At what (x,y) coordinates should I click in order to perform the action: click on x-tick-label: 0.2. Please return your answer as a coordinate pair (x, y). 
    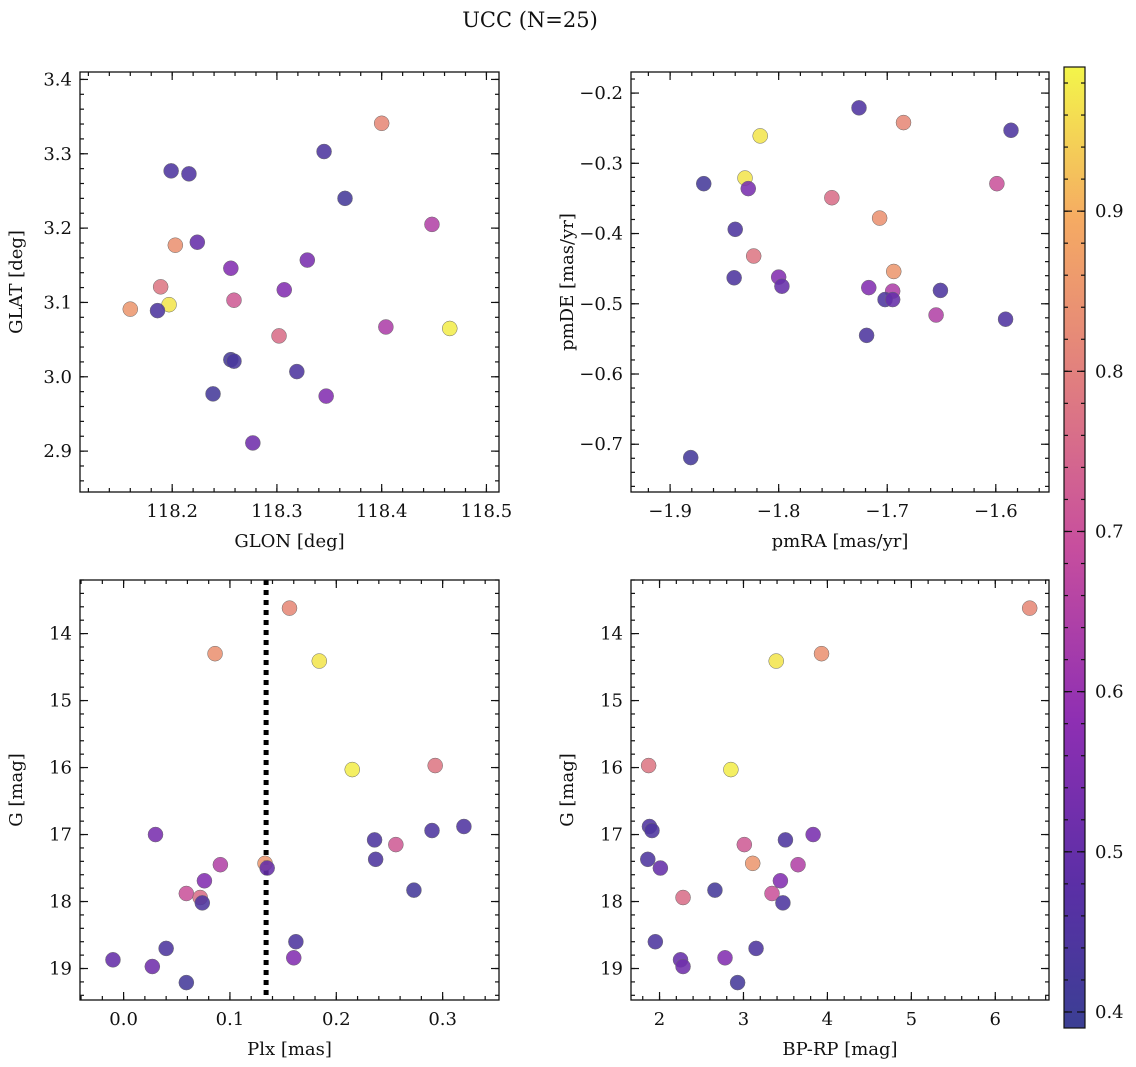
    Looking at the image, I should click on (336, 1019).